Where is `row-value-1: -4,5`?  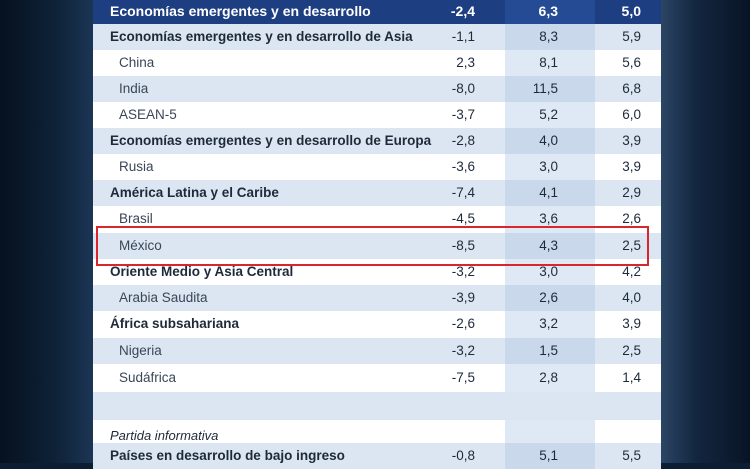 row-value-1: -4,5 is located at coordinates (463, 218).